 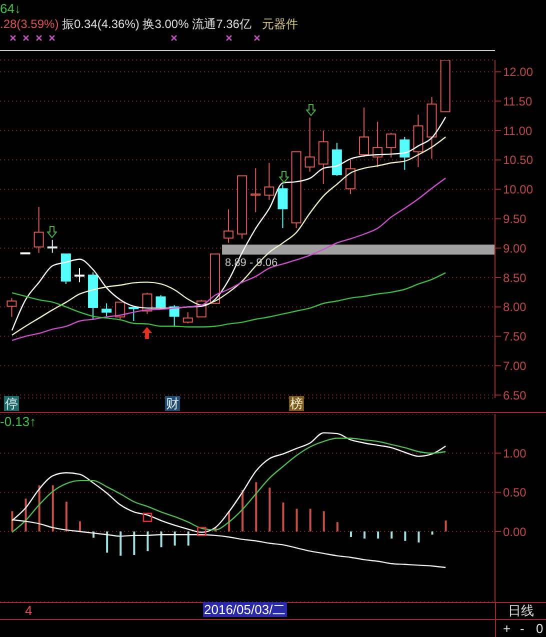 What do you see at coordinates (28, 610) in the screenshot?
I see `text: 4` at bounding box center [28, 610].